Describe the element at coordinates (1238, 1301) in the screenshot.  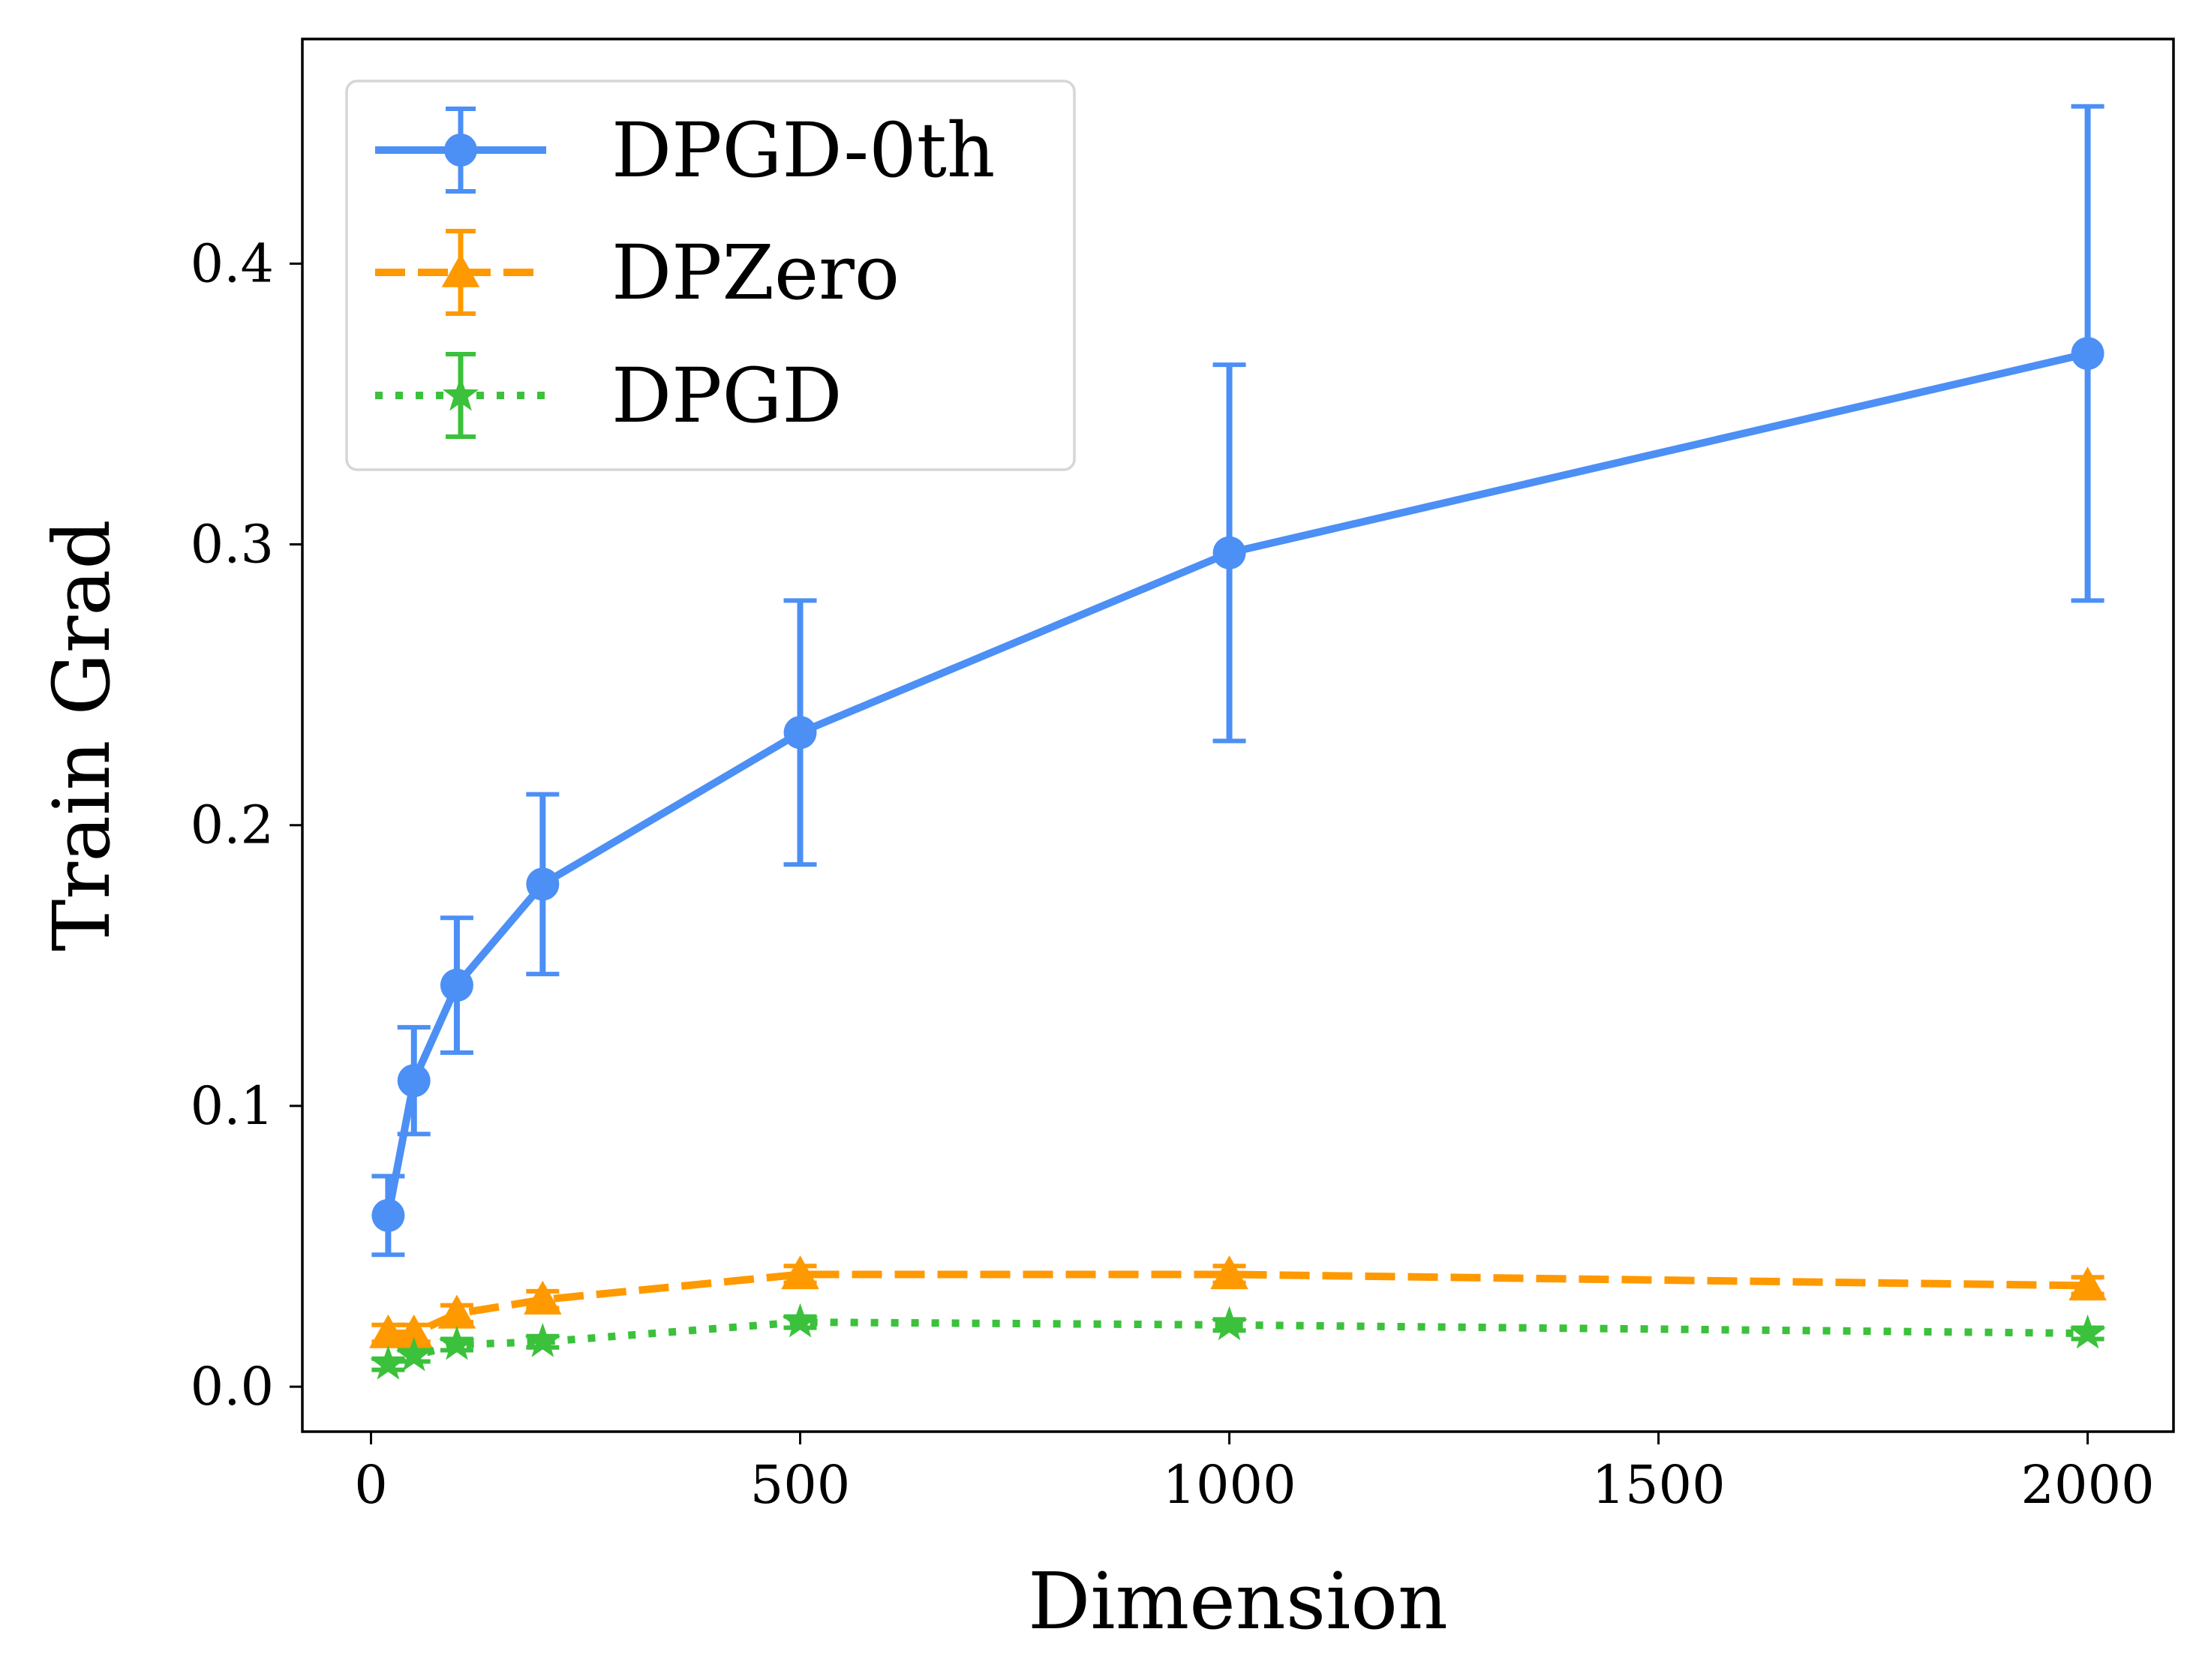
I see `series-DPZero` at that location.